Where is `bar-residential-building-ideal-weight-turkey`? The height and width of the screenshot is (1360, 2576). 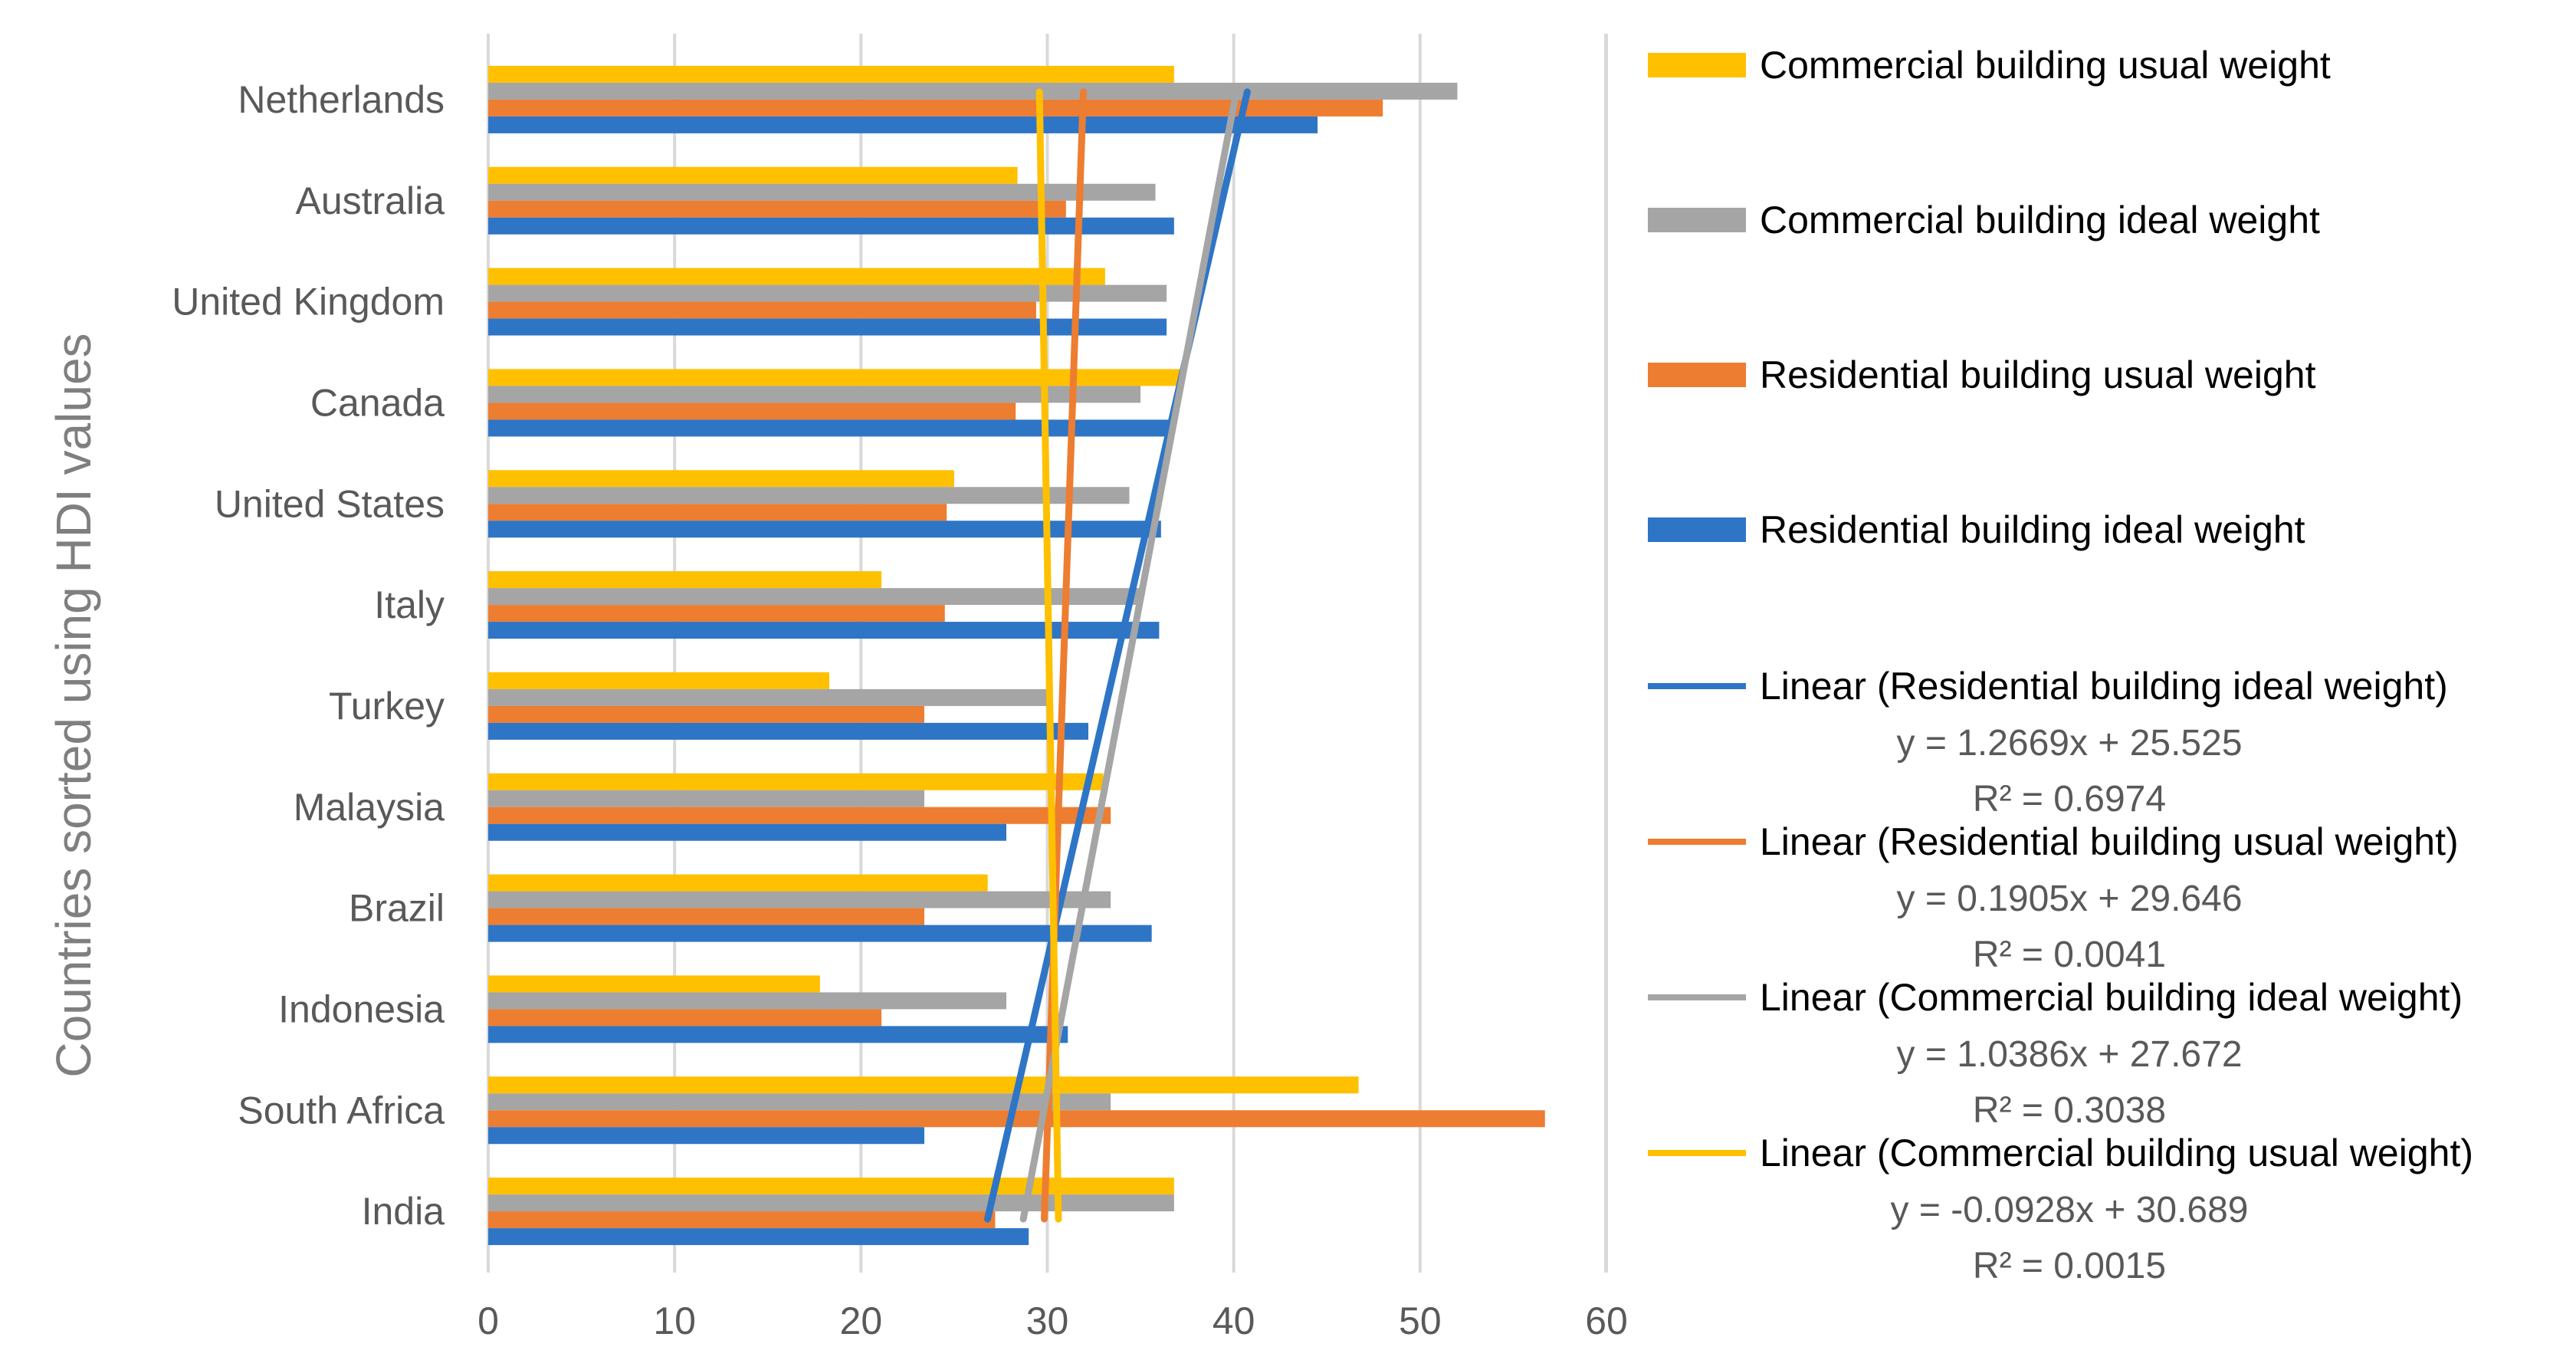
bar-residential-building-ideal-weight-turkey is located at coordinates (788, 731).